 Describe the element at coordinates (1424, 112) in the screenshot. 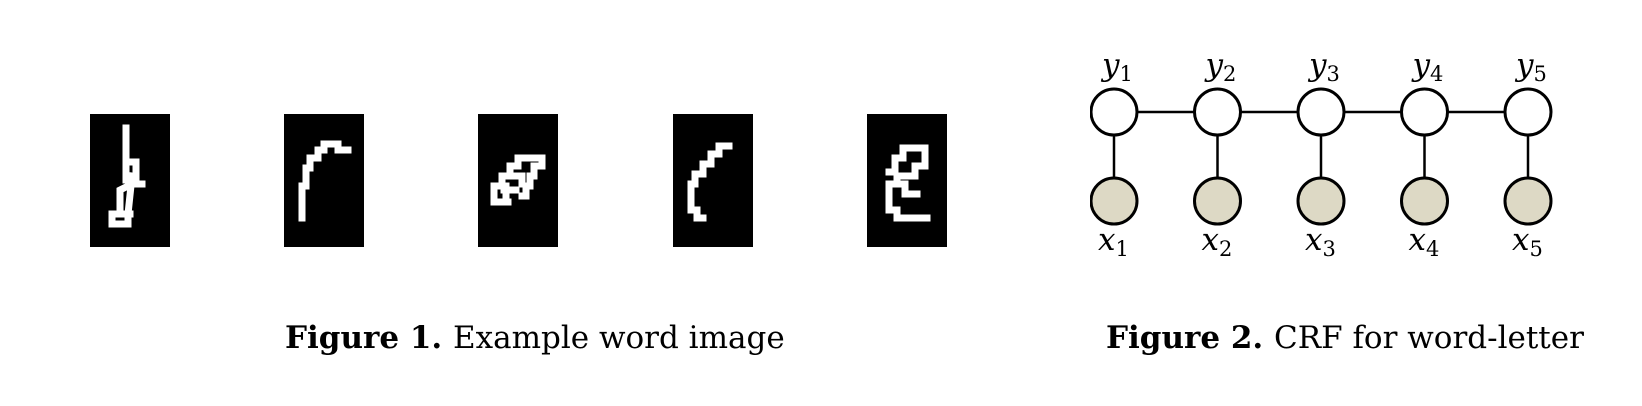

I see `hidden-node-y4` at that location.